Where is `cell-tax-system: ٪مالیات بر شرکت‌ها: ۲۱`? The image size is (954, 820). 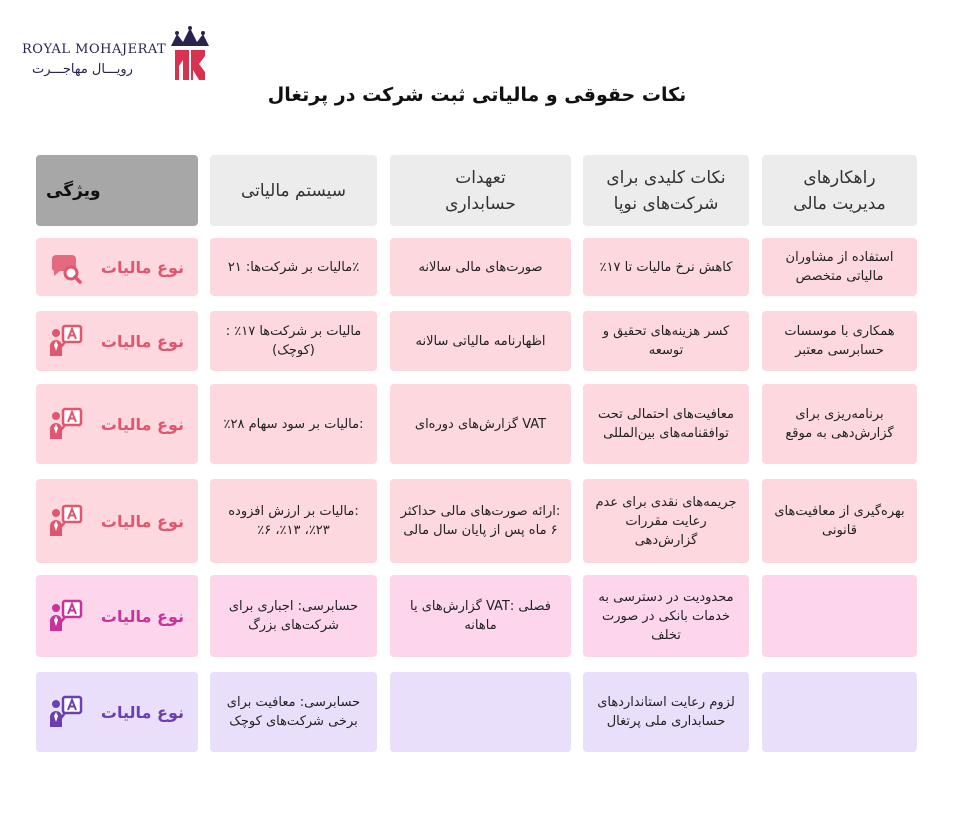 cell-tax-system: ٪مالیات بر شرکت‌ها: ۲۱ is located at coordinates (293, 267).